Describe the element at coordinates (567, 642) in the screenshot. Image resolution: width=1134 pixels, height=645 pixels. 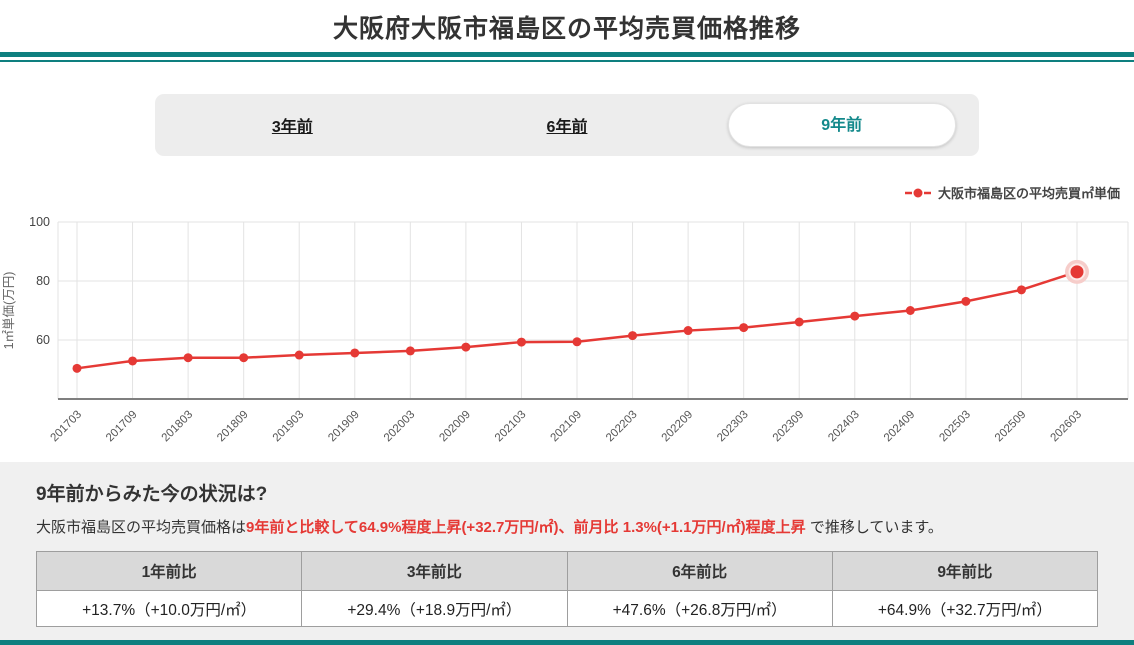
I see `footer-accent-bar` at that location.